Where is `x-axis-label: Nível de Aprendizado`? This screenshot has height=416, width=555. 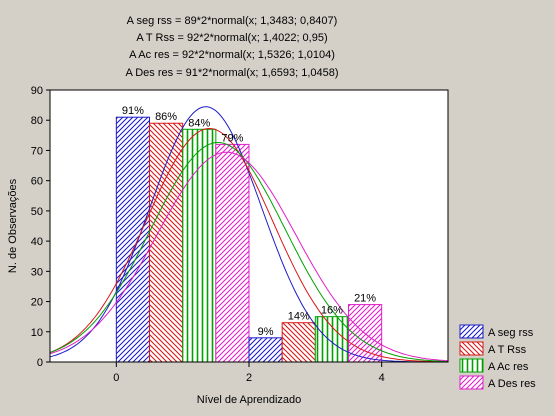
x-axis-label: Nível de Aprendizado is located at coordinates (249, 400).